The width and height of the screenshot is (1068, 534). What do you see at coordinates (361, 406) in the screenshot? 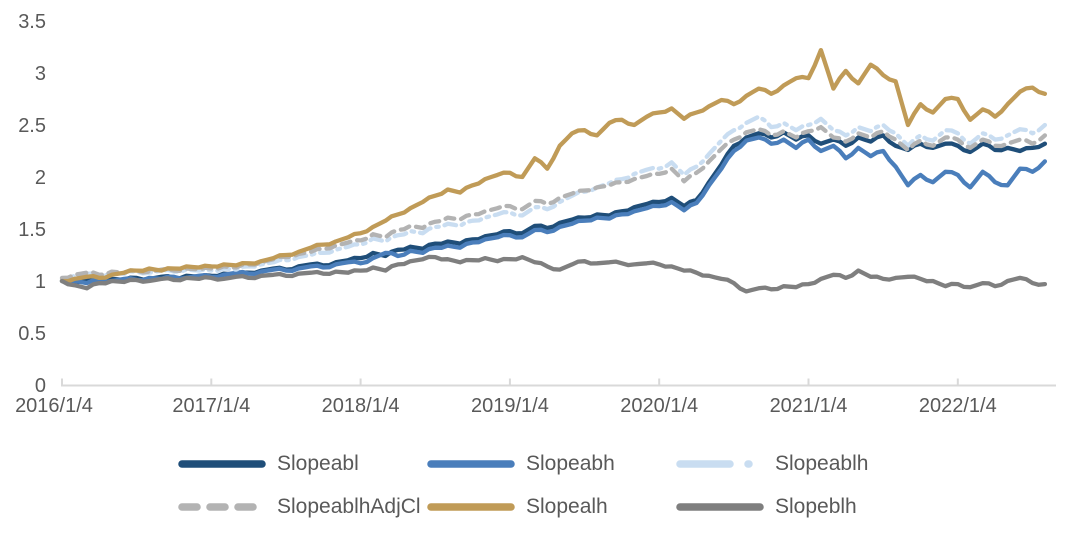
I see `x-axis-label: 2018/1/4` at bounding box center [361, 406].